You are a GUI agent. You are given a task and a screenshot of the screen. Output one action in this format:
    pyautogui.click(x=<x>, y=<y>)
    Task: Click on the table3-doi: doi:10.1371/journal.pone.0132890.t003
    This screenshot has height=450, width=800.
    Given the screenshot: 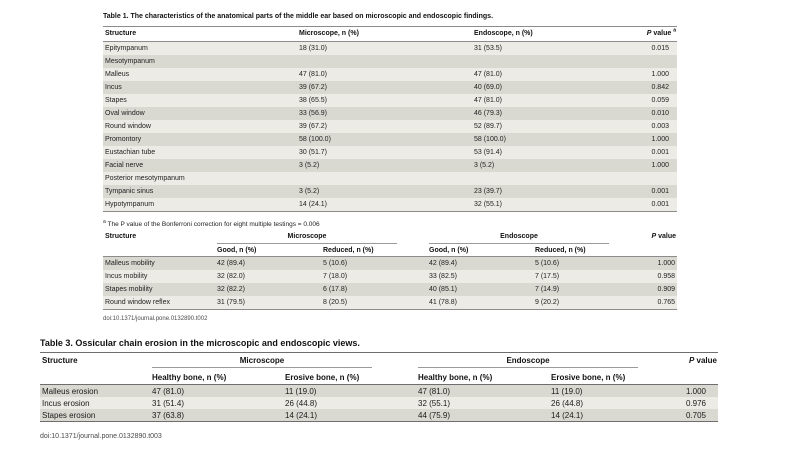 What is the action you would take?
    pyautogui.click(x=101, y=436)
    